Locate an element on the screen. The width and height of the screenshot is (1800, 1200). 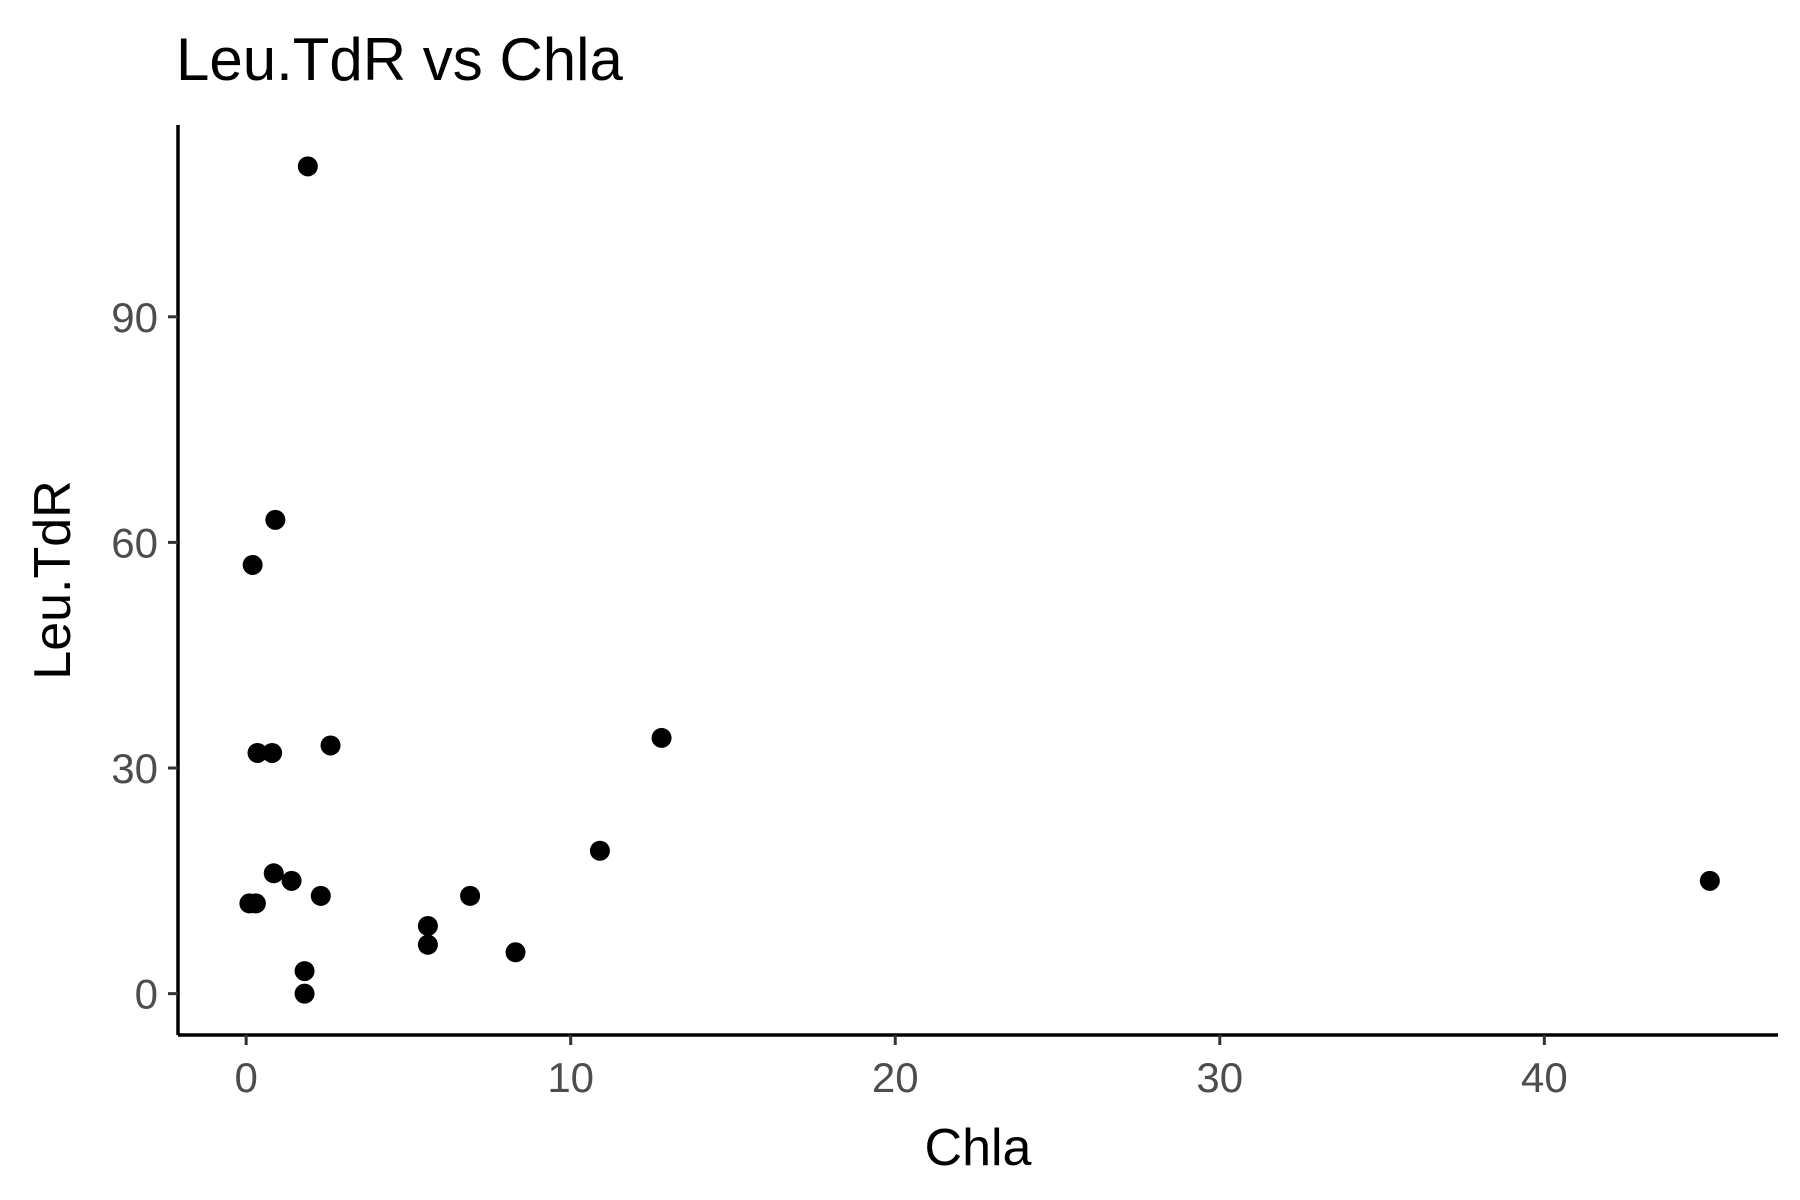
x-axis-title: Chla is located at coordinates (978, 1148).